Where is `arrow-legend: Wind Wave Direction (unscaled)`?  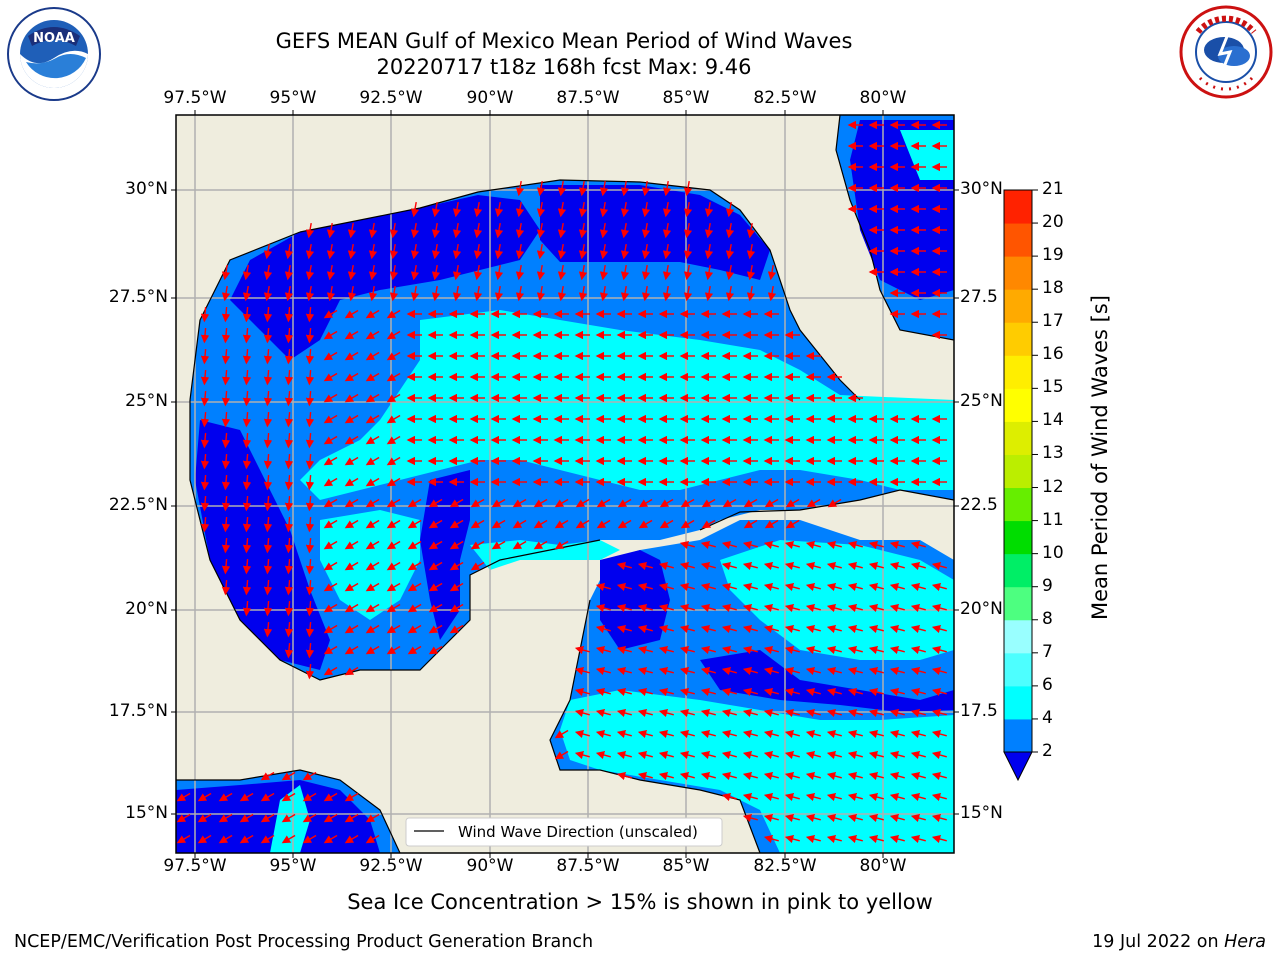
arrow-legend: Wind Wave Direction (unscaled) is located at coordinates (564, 832).